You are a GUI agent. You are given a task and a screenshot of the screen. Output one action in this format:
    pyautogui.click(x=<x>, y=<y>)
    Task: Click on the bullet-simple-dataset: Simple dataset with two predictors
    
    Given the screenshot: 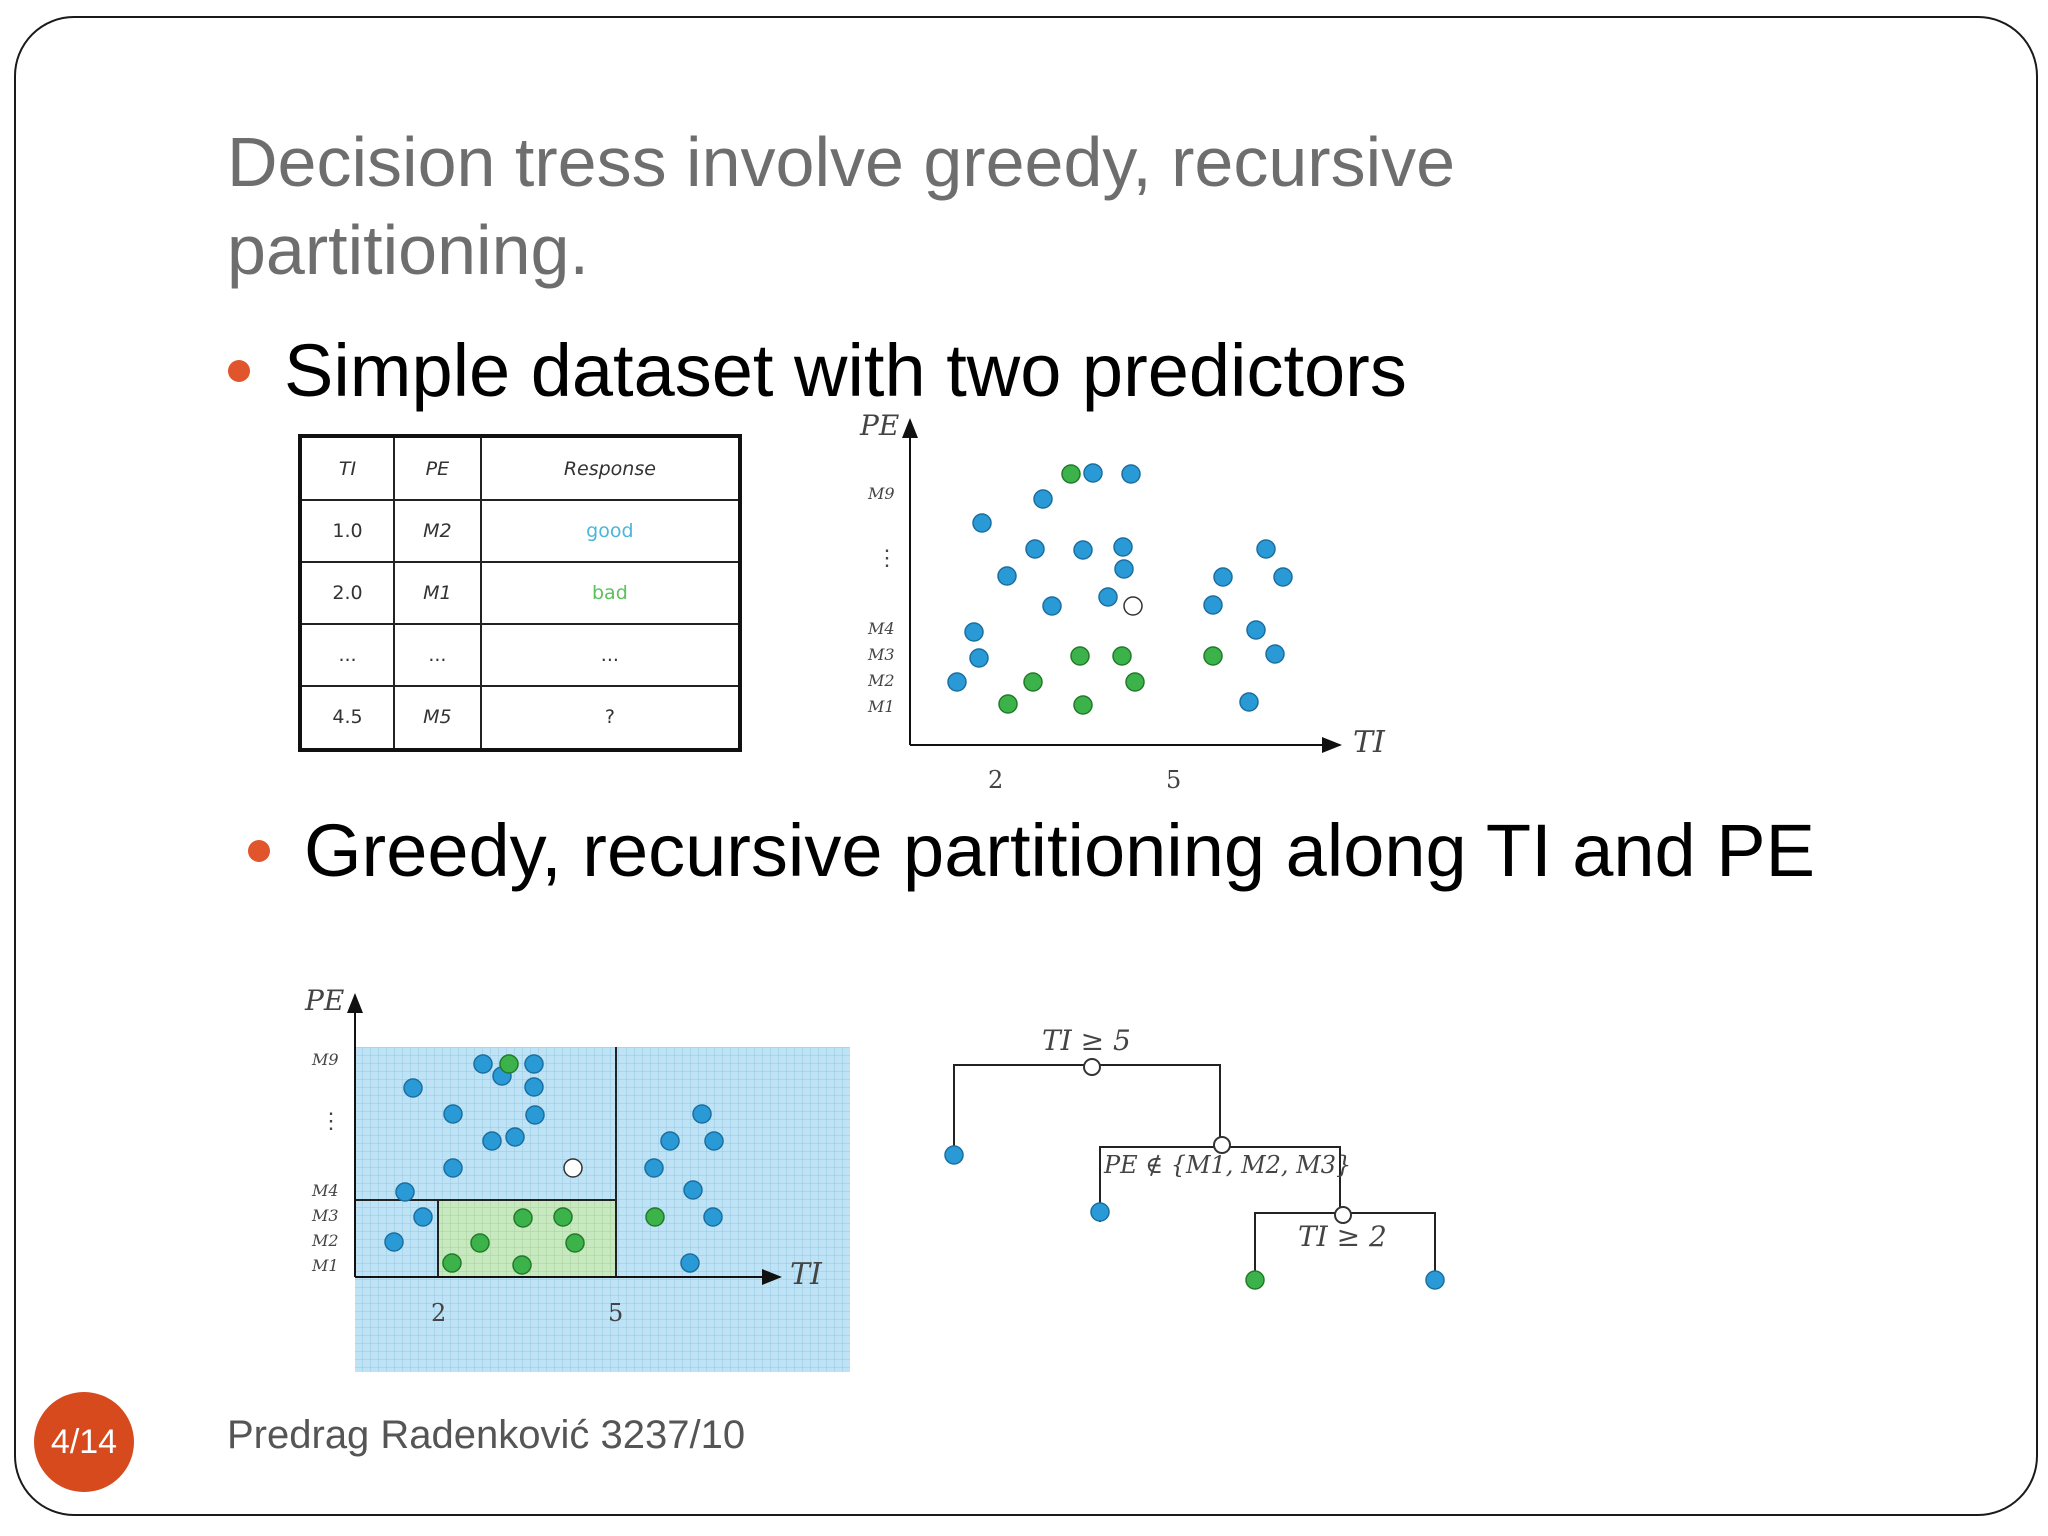 What is the action you would take?
    pyautogui.click(x=817, y=370)
    